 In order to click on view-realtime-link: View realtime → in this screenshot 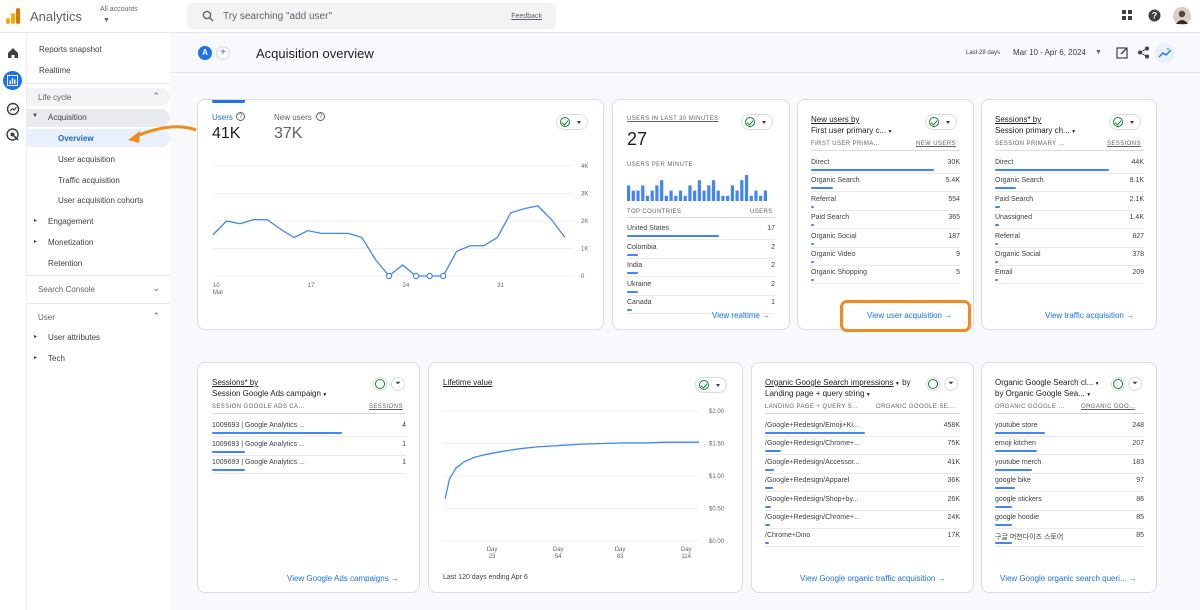, I will do `click(741, 315)`.